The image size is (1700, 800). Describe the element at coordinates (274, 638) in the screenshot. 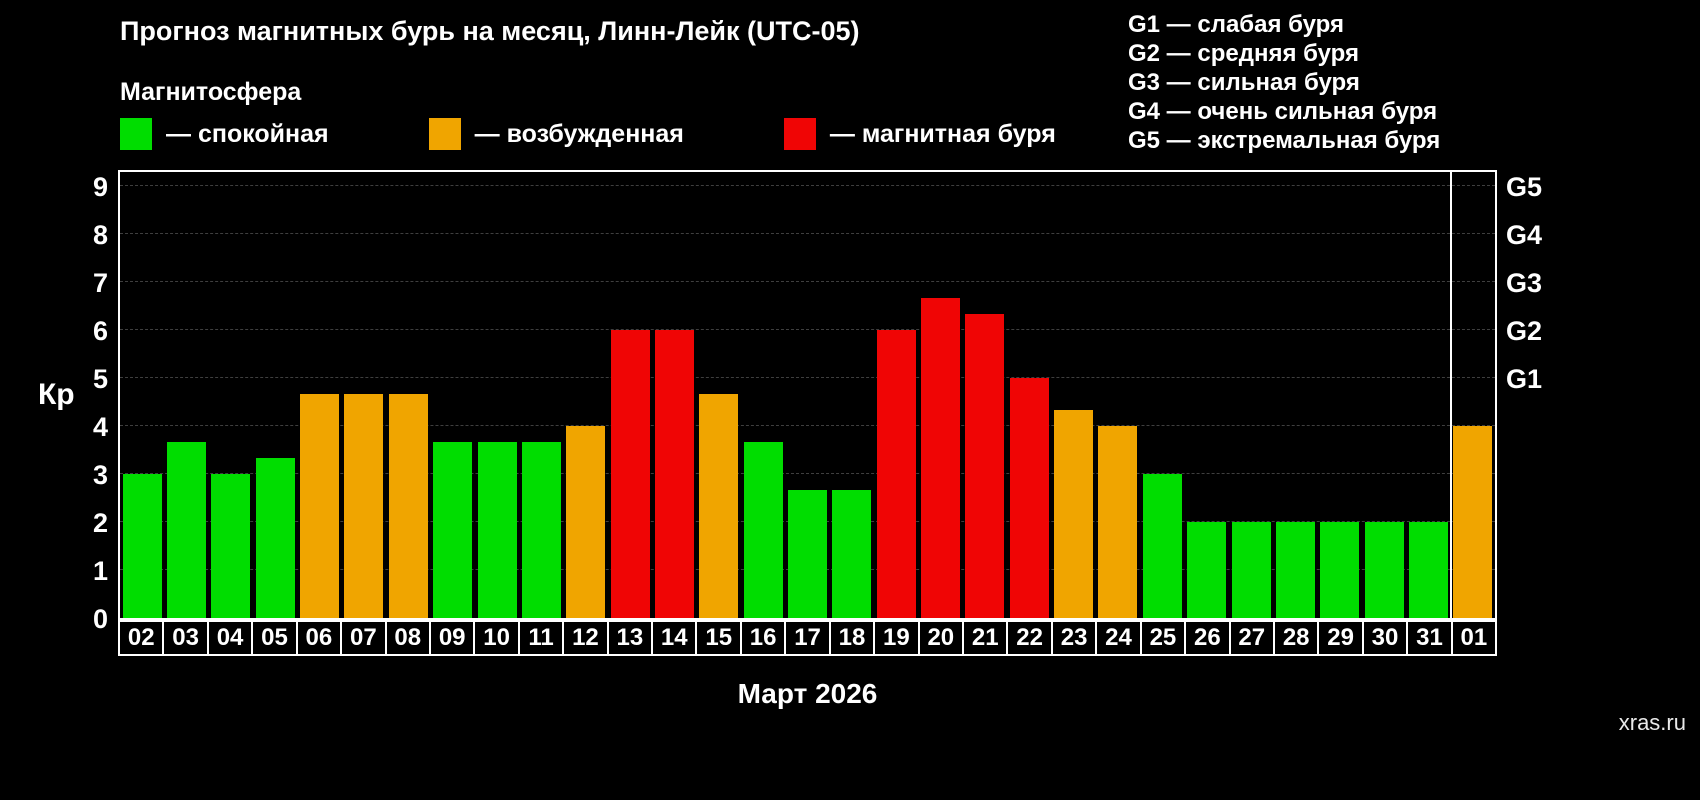

I see `x-tick-day-05: 05` at that location.